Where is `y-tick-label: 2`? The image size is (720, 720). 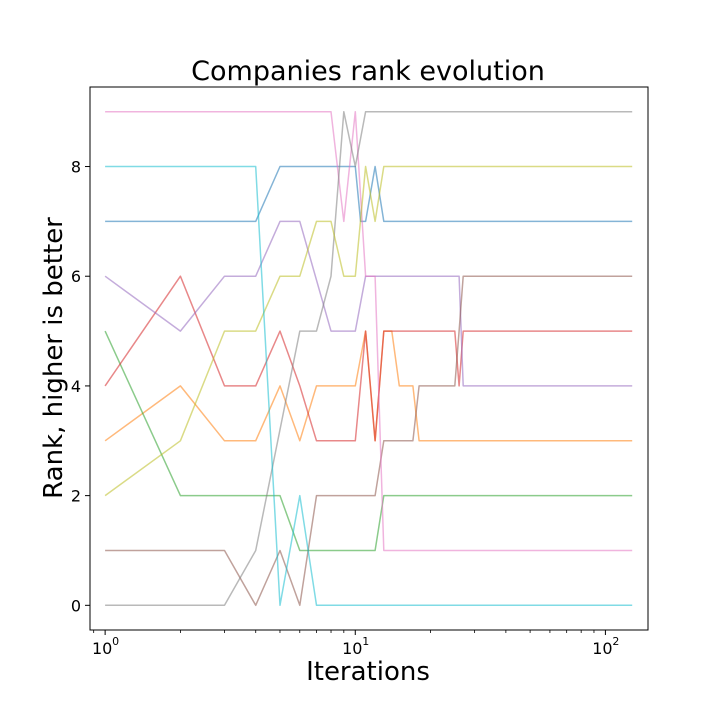
y-tick-label: 2 is located at coordinates (76, 496).